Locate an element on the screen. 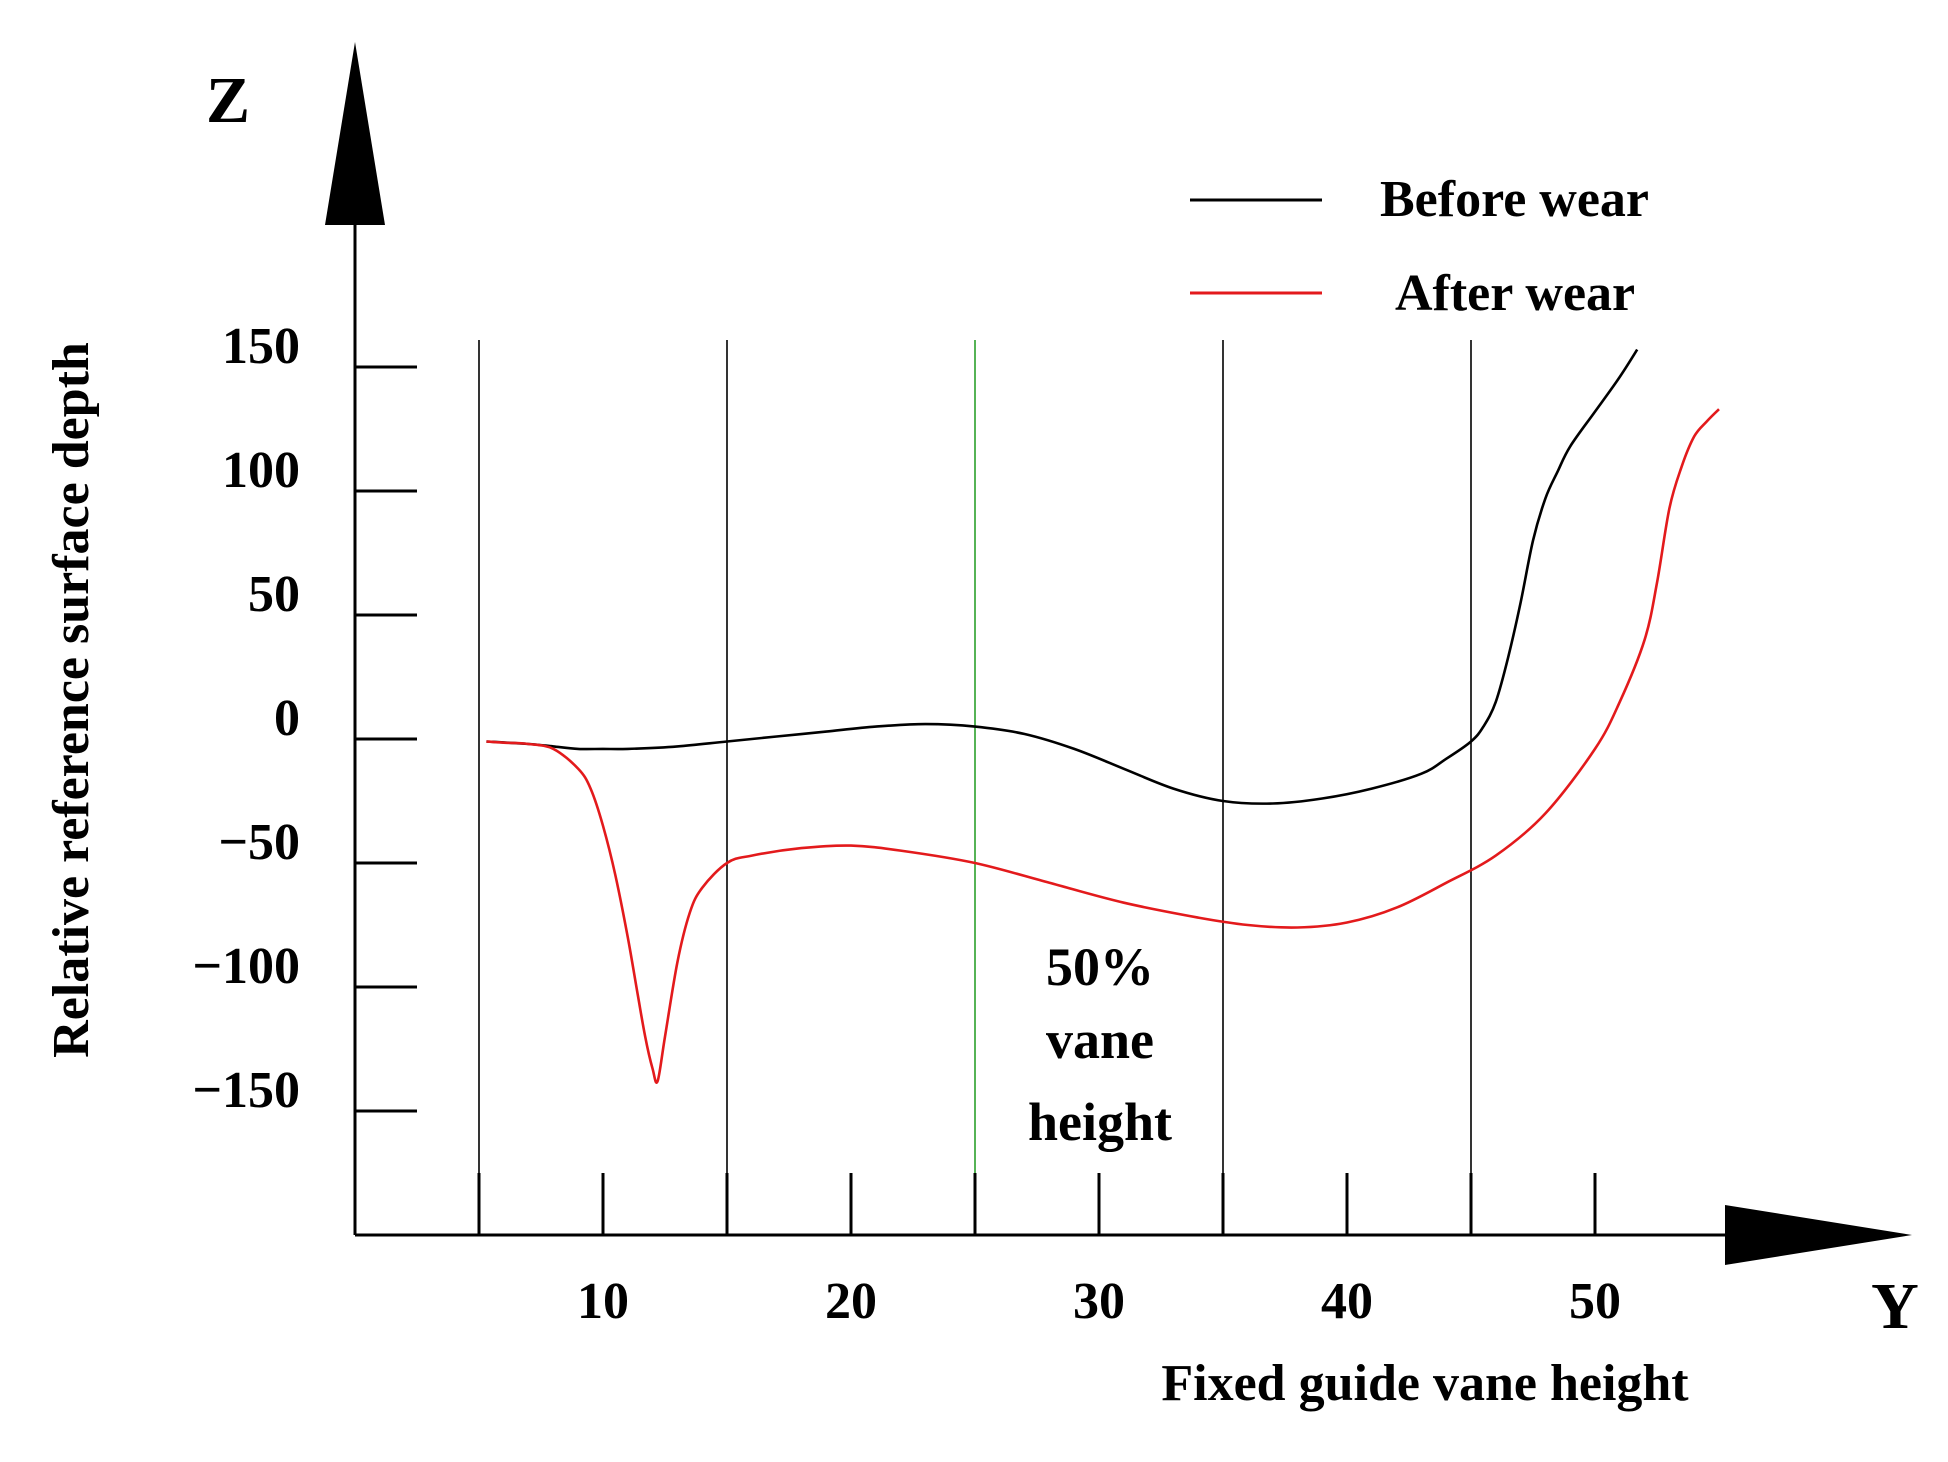 The width and height of the screenshot is (1948, 1462). x-axis-arrow is located at coordinates (1818, 1235).